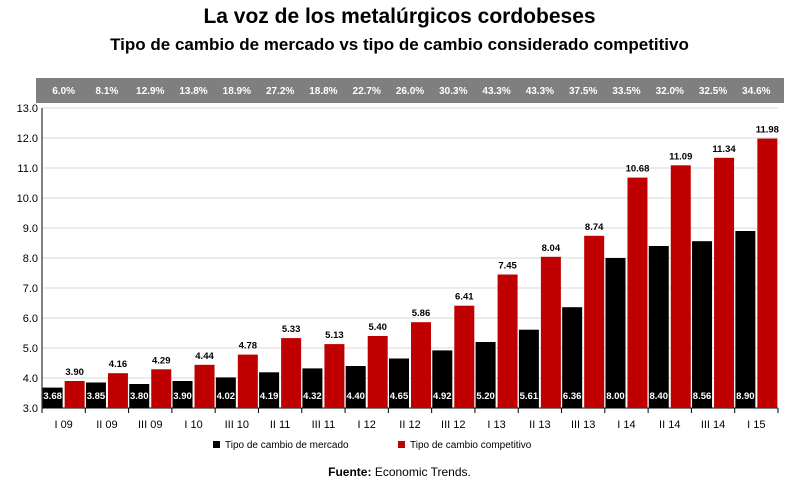 This screenshot has height=483, width=799. I want to click on x-tick-label: III 13, so click(583, 425).